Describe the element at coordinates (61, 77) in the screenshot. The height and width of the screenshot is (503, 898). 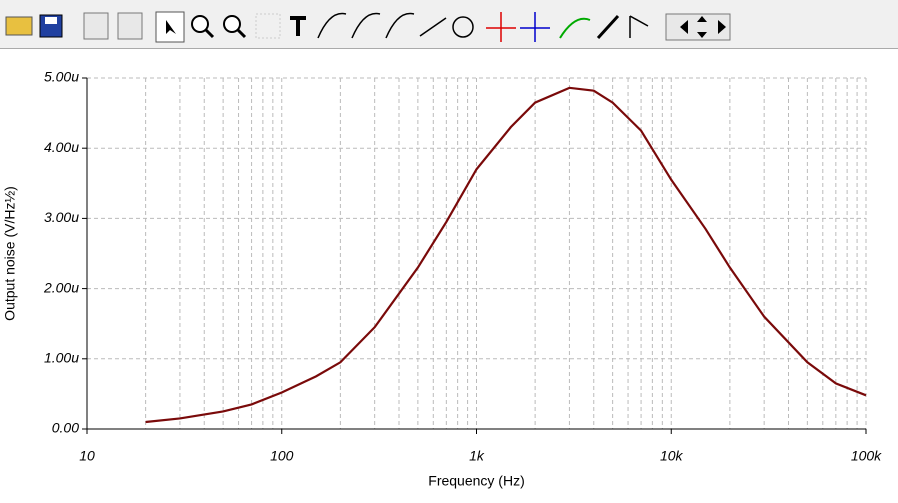
I see `y-tick-label: 5.00u` at that location.